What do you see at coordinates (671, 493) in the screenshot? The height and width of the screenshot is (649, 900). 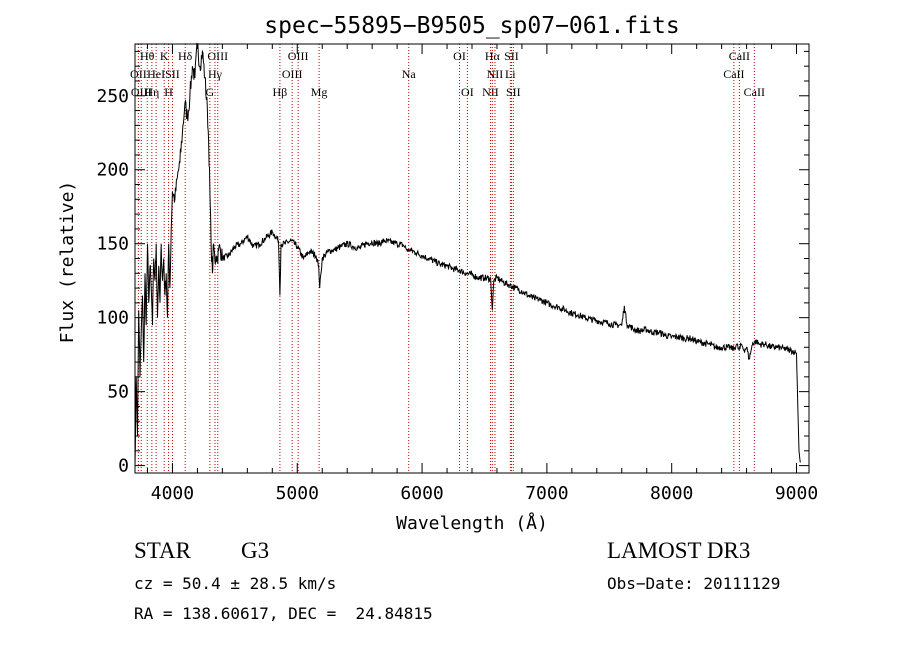 I see `x-tick-label: 8000` at bounding box center [671, 493].